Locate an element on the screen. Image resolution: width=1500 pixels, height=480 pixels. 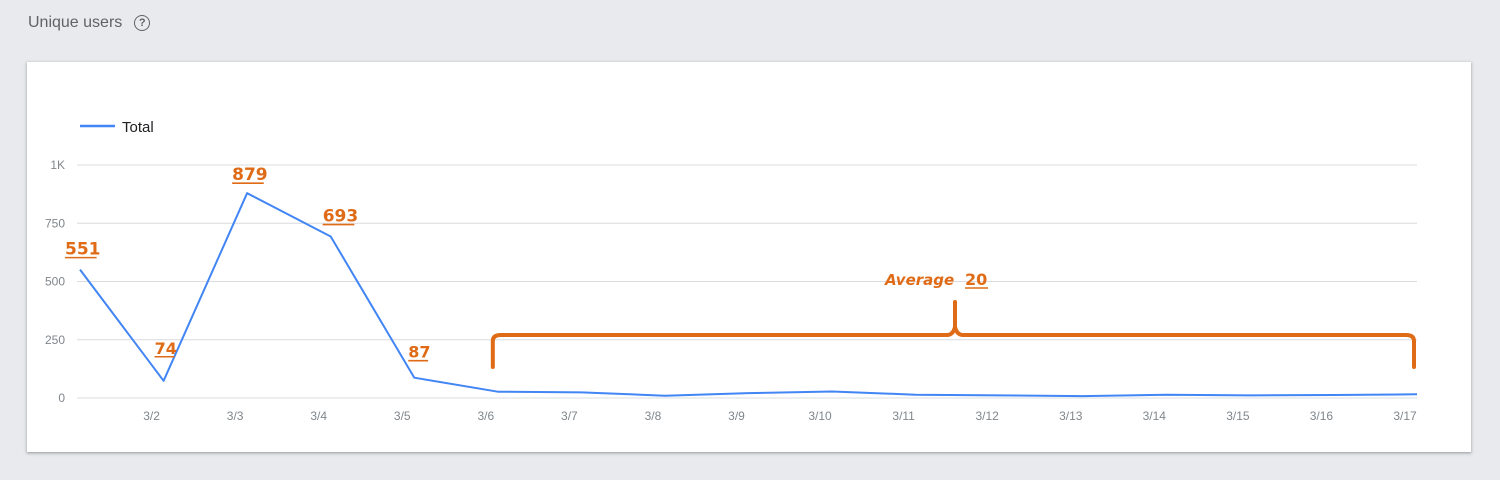
x-tick-label: 3/15 is located at coordinates (1238, 416).